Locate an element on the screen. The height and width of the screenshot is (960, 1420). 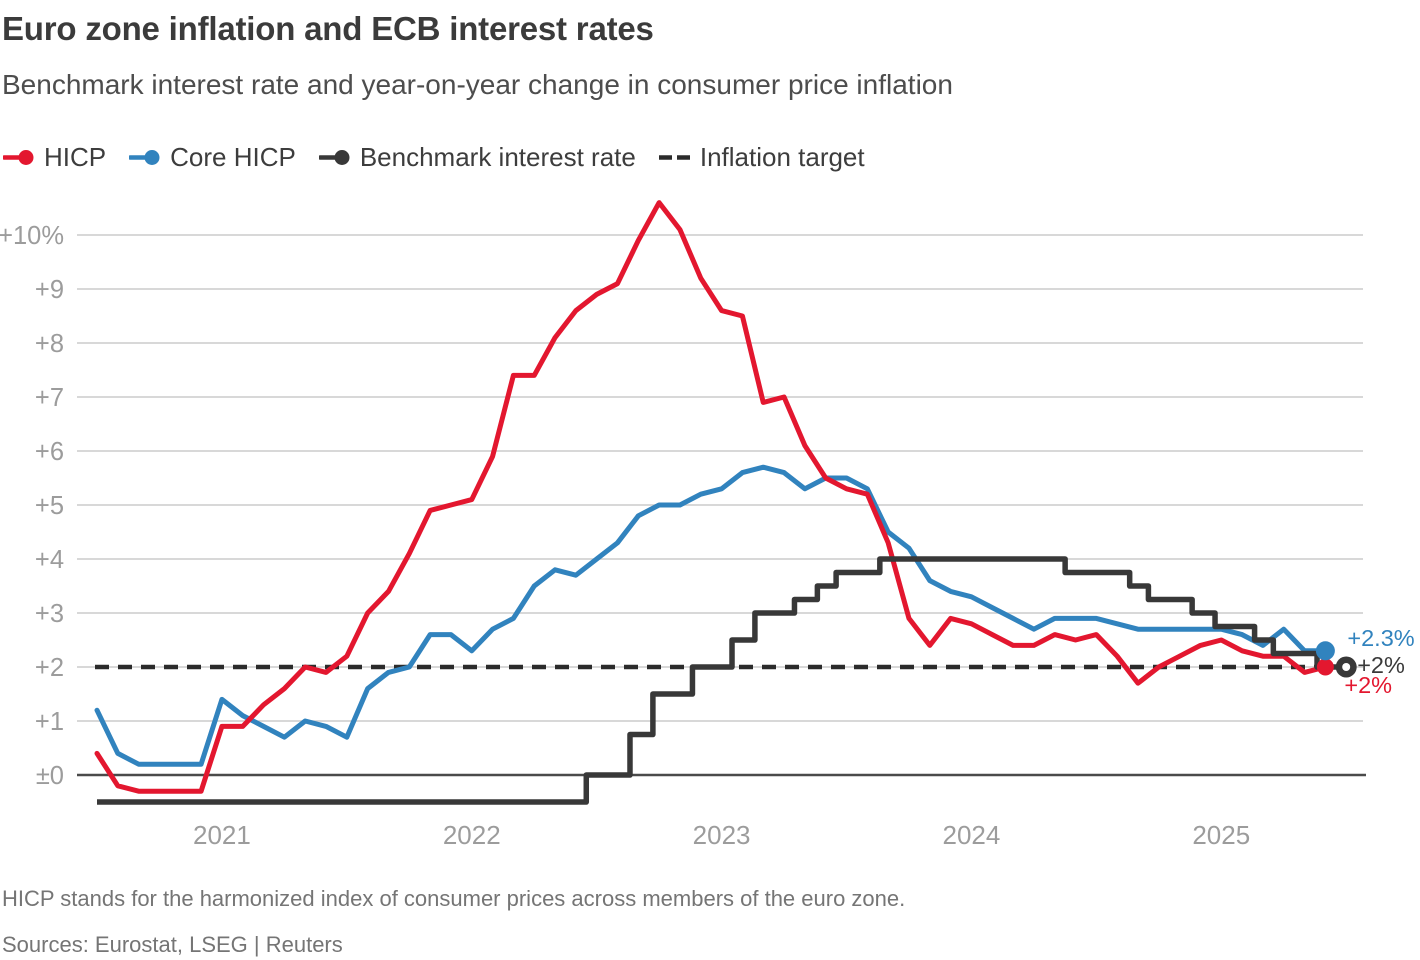
hicp-legend-swatch is located at coordinates (18, 157).